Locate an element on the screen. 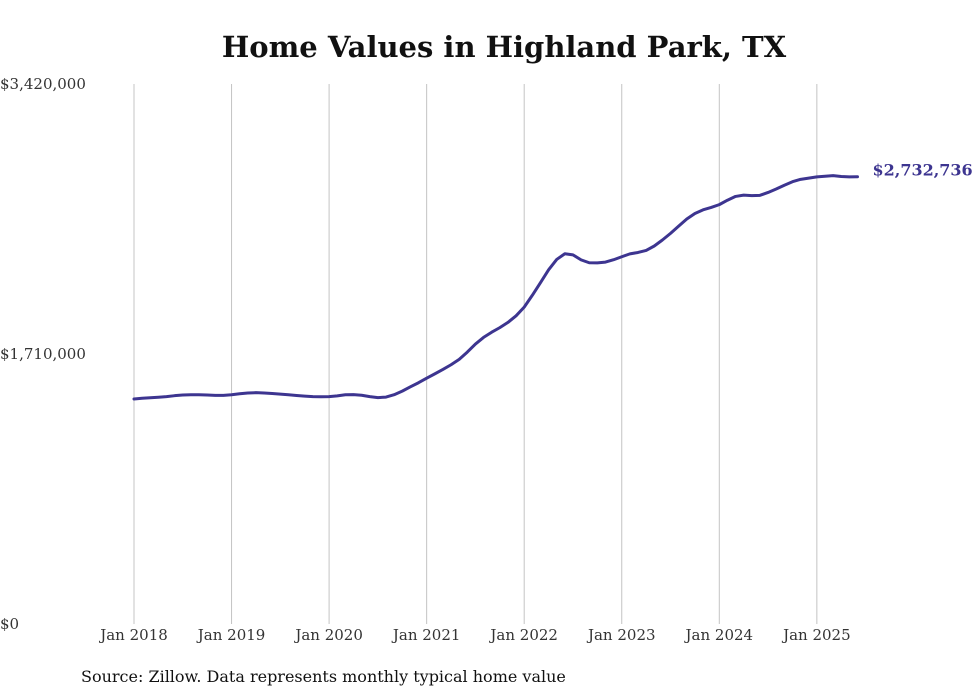 This screenshot has width=980, height=699. end-value-label: $2,732,736 is located at coordinates (922, 170).